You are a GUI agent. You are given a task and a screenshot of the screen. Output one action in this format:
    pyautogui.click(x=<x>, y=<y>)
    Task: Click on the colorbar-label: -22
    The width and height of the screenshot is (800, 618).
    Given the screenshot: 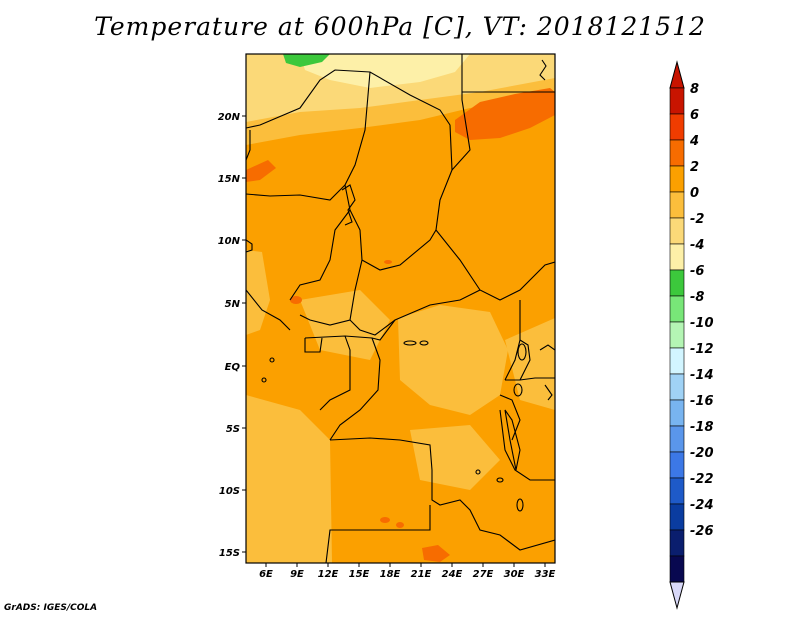 What is the action you would take?
    pyautogui.click(x=702, y=479)
    